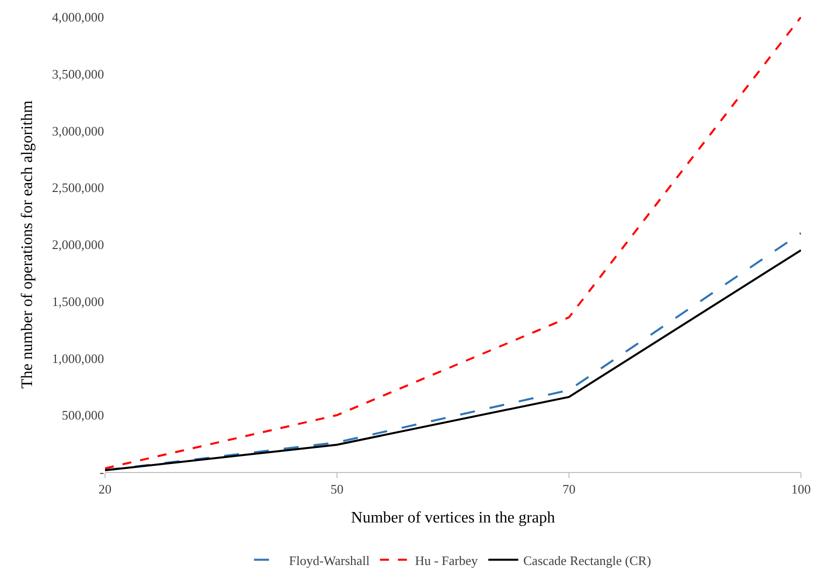 This screenshot has width=821, height=585. What do you see at coordinates (78, 74) in the screenshot?
I see `y-tick-label: 3,500,000` at bounding box center [78, 74].